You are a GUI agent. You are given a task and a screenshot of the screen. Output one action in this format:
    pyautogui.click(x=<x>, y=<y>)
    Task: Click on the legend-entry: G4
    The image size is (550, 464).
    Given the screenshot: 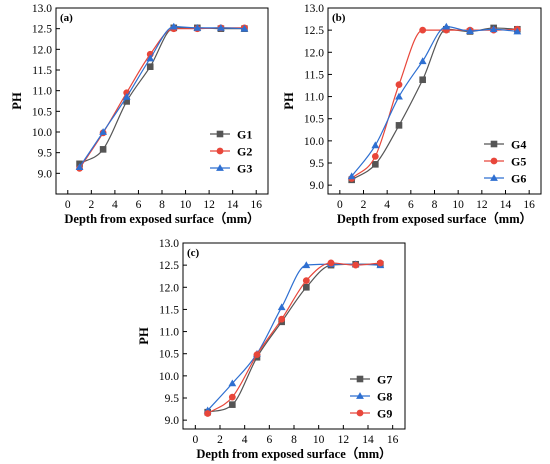 What is the action you would take?
    pyautogui.click(x=518, y=145)
    